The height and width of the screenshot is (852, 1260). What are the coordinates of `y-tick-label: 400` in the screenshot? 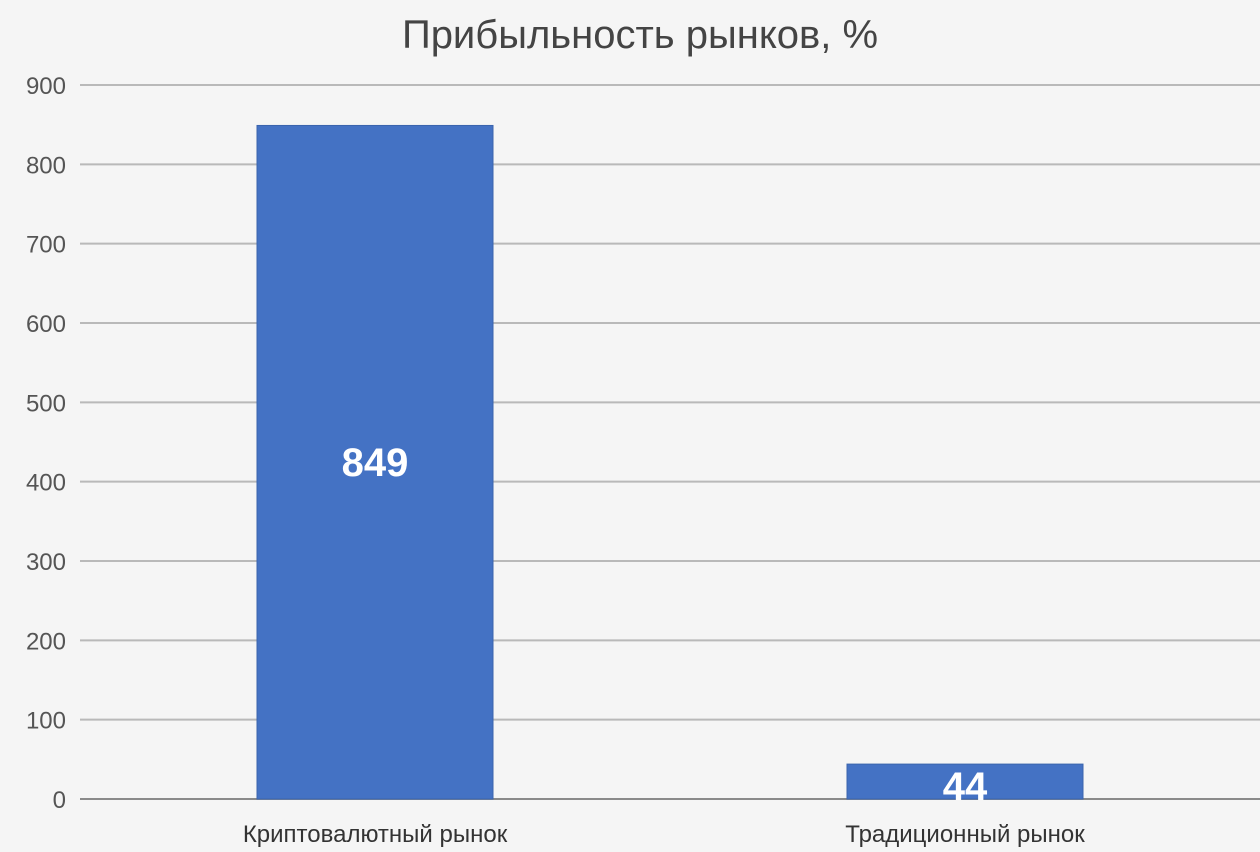 It's located at (46, 483).